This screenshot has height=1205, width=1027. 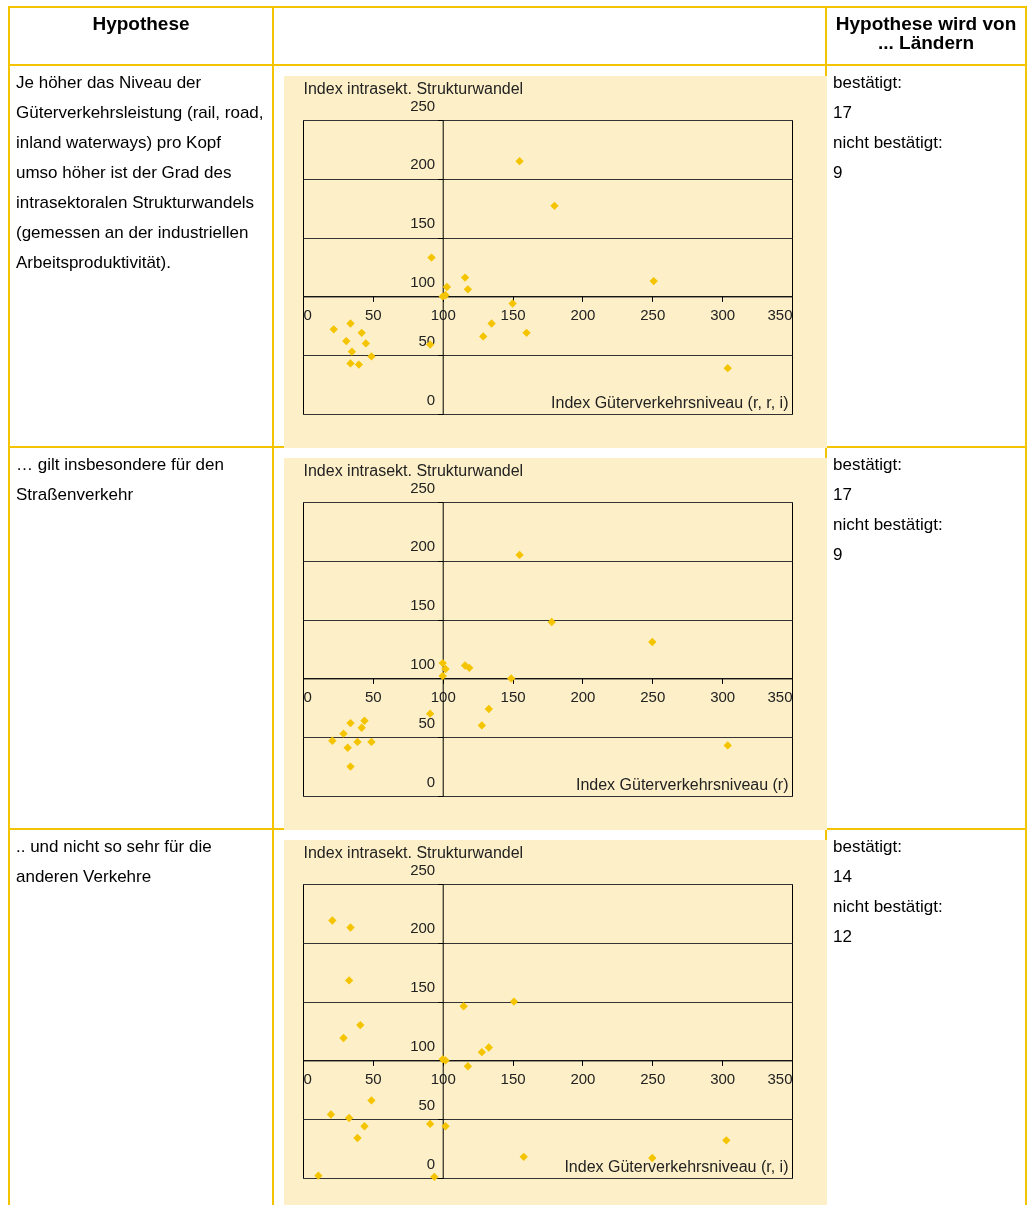 What do you see at coordinates (142, 37) in the screenshot?
I see `text: Hypothese` at bounding box center [142, 37].